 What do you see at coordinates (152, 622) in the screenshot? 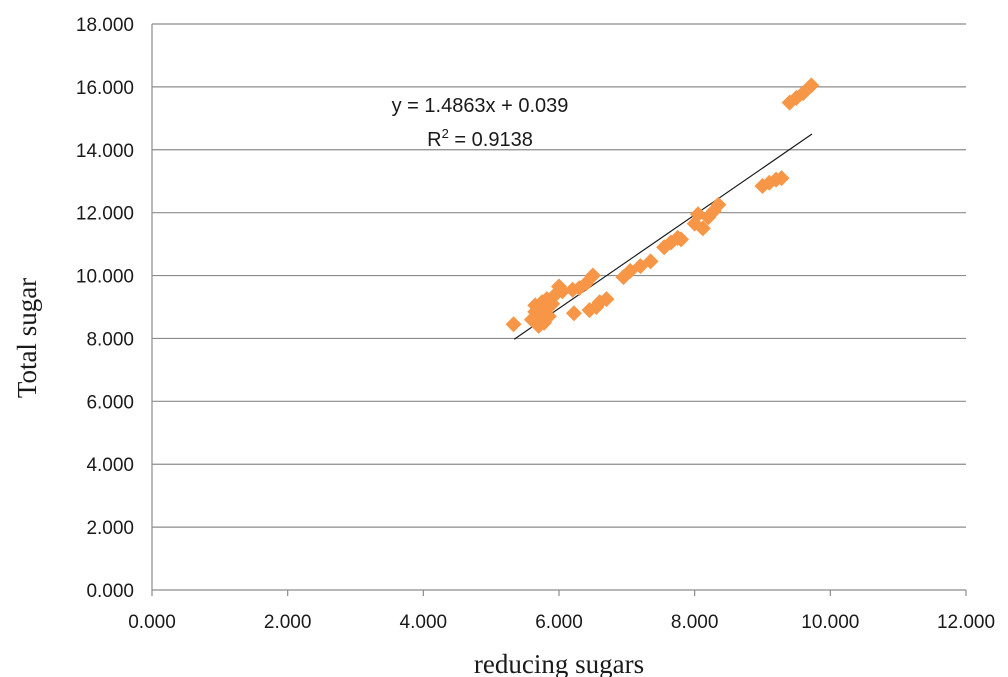
I see `x-tick-label: 0.000` at bounding box center [152, 622].